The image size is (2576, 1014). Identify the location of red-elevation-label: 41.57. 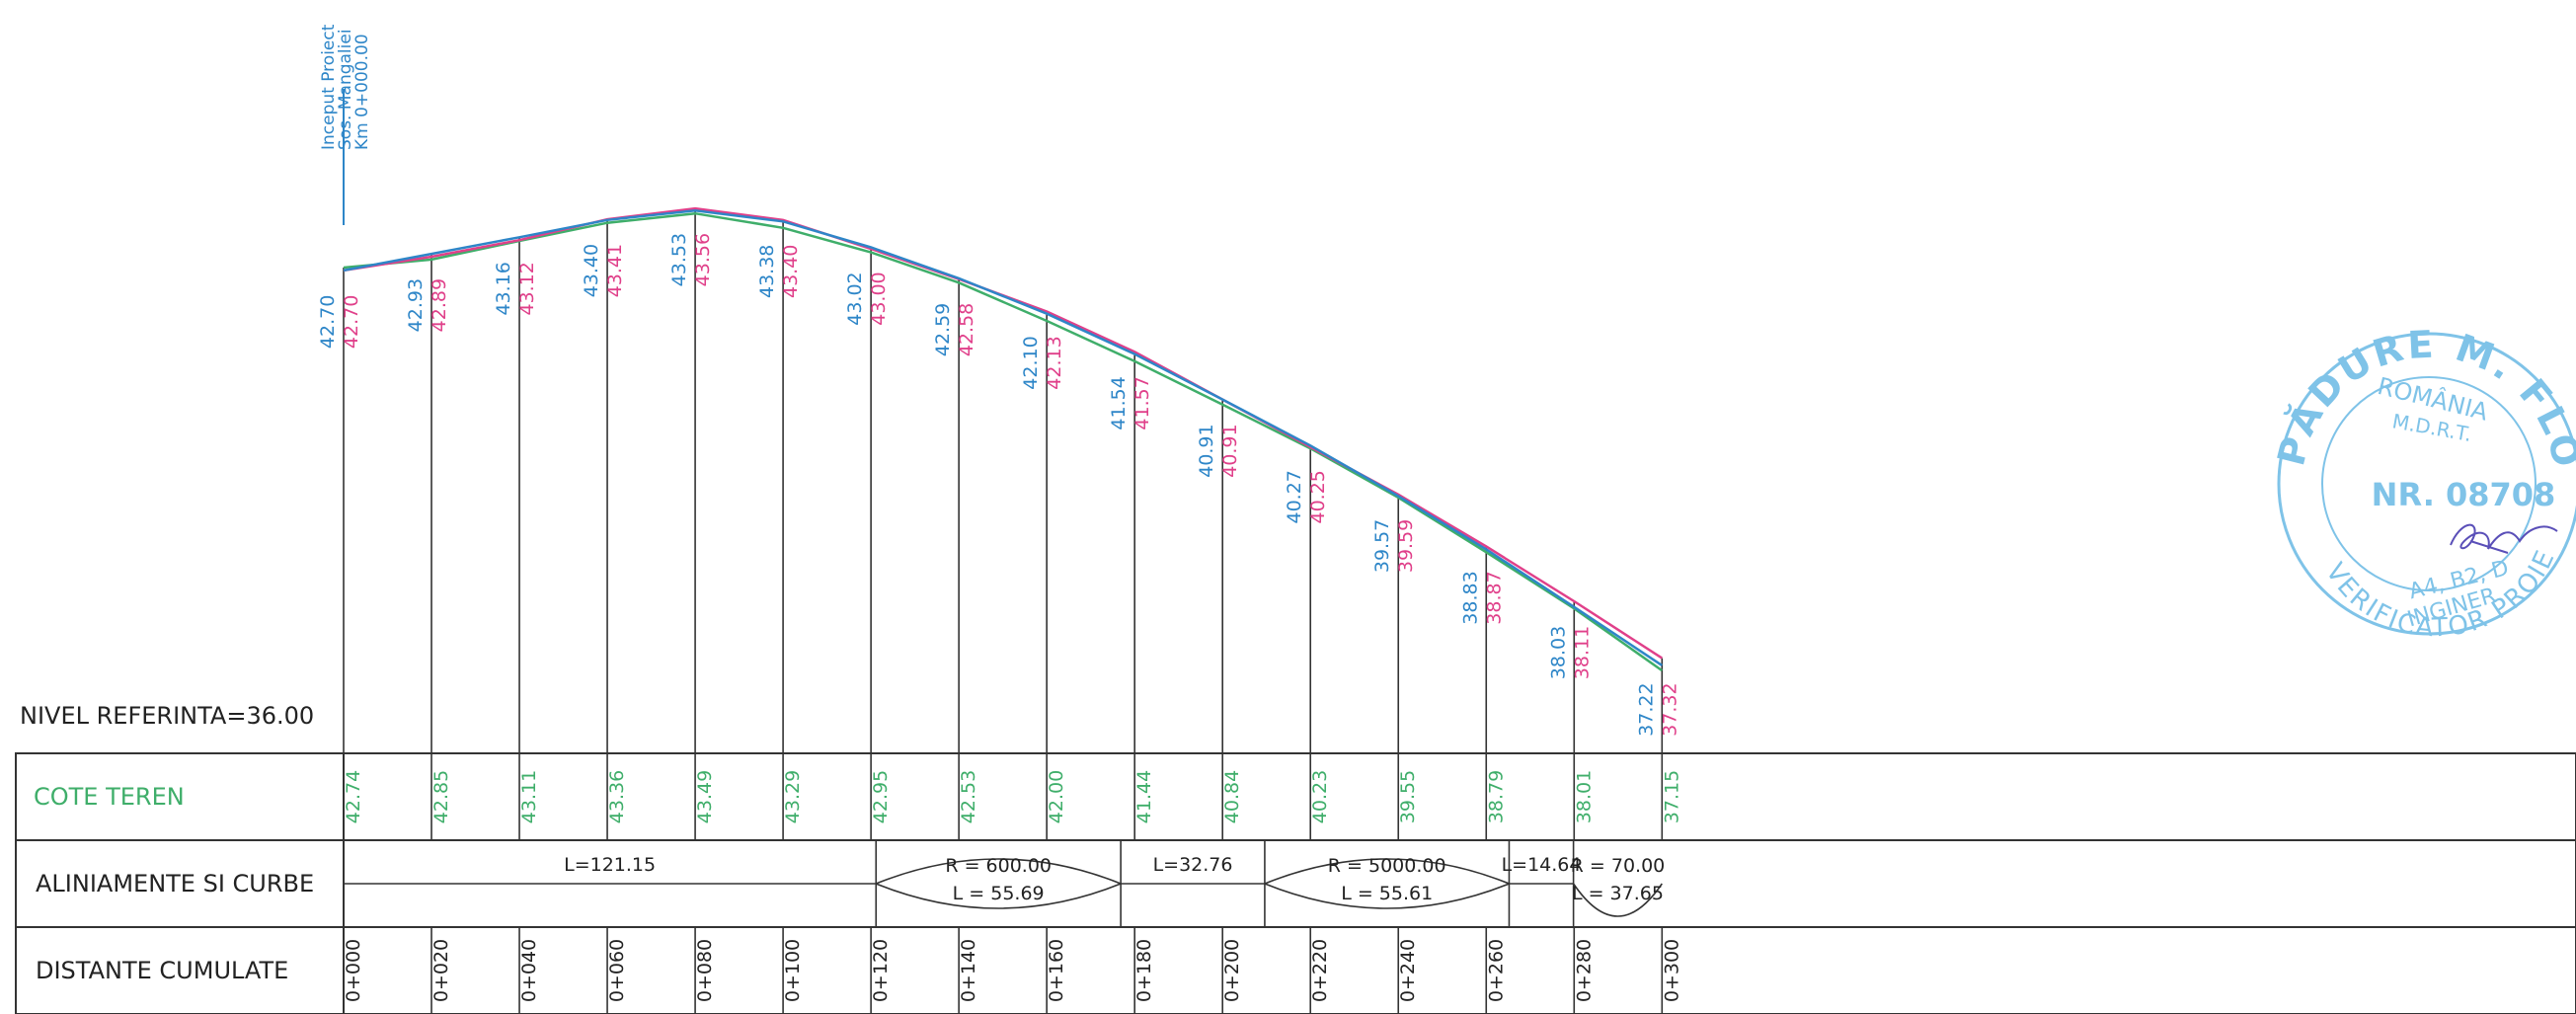
(1142, 402).